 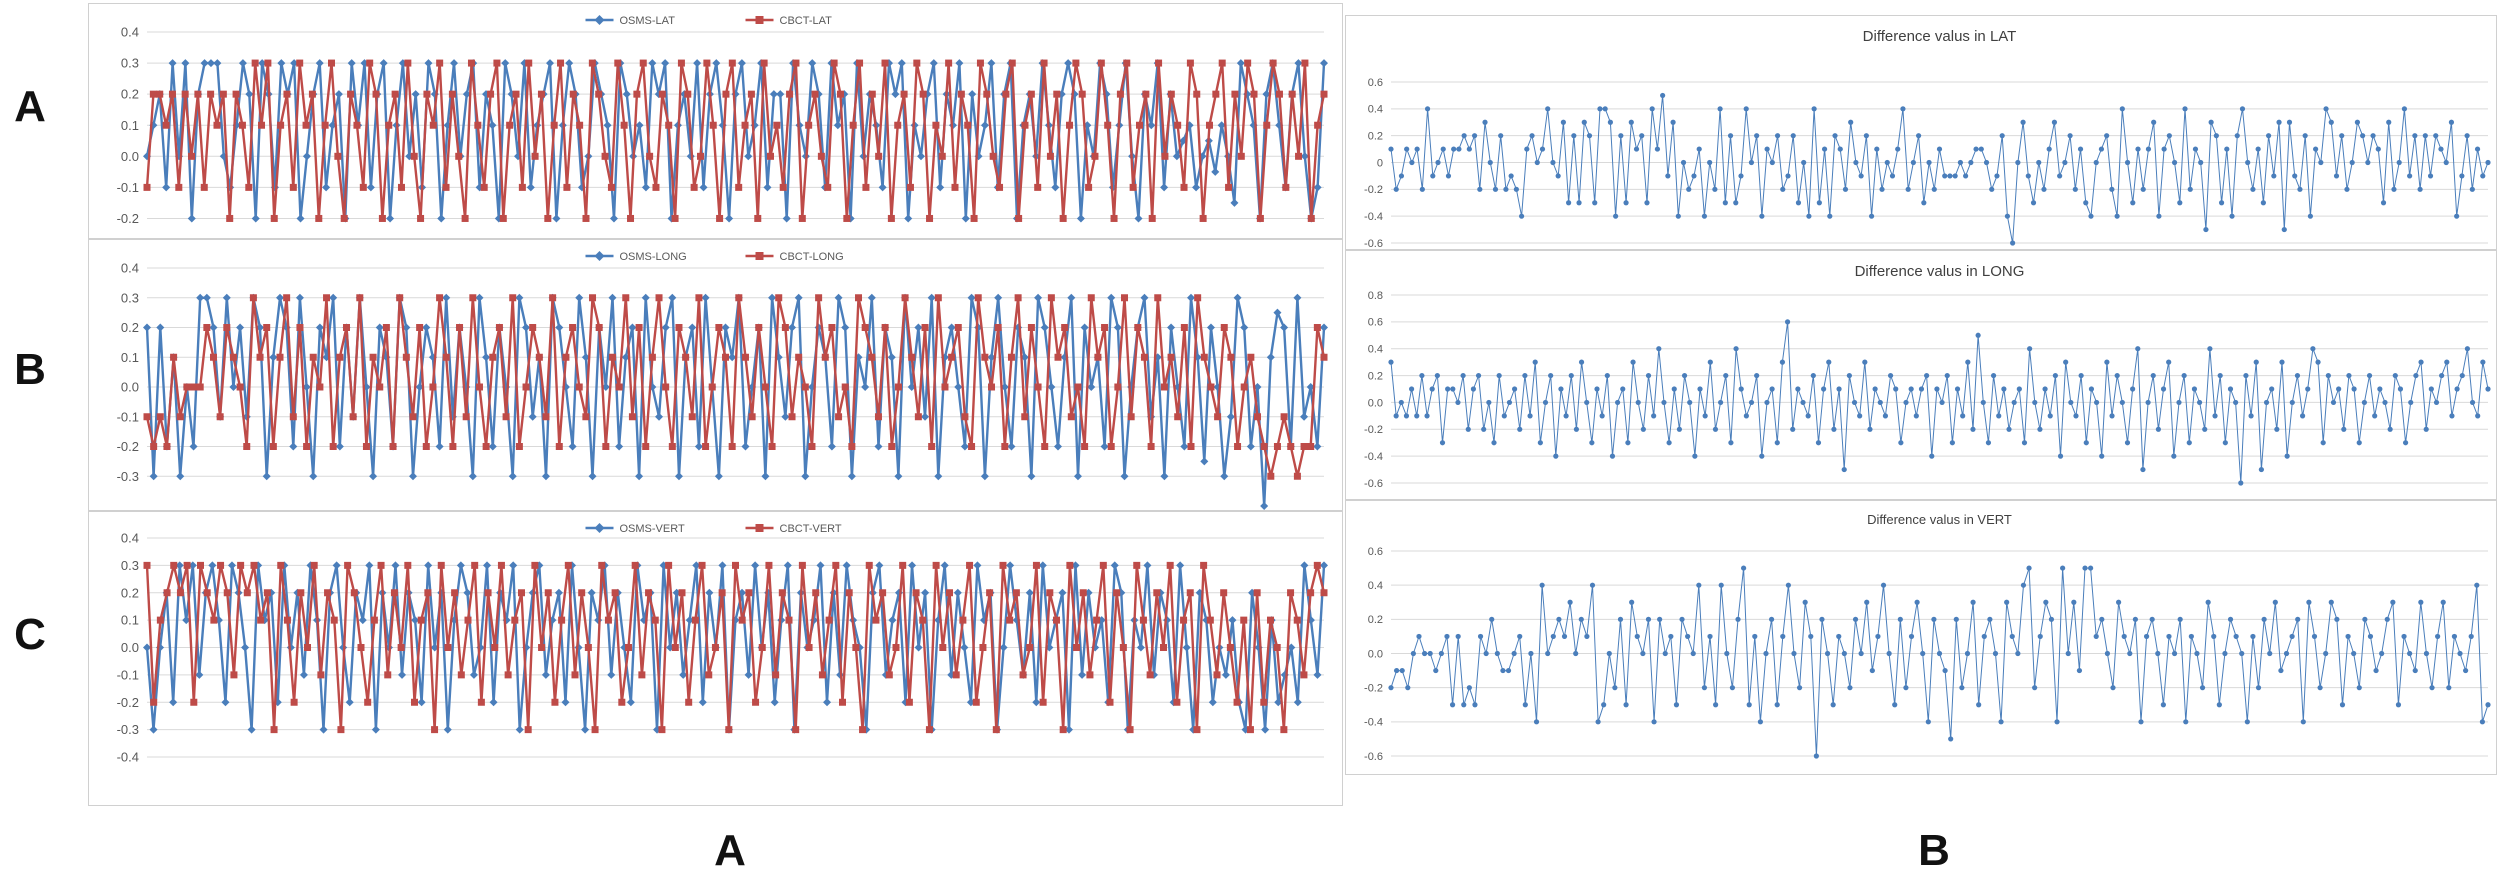 What do you see at coordinates (130, 565) in the screenshot?
I see `y-tick-label: 0.3` at bounding box center [130, 565].